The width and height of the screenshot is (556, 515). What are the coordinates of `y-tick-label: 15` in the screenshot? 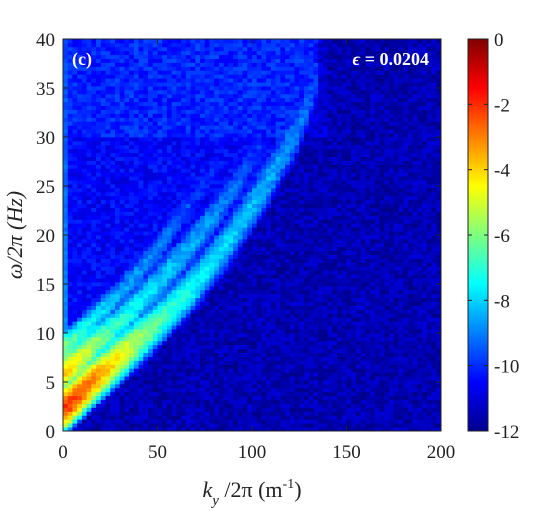 It's located at (45, 285).